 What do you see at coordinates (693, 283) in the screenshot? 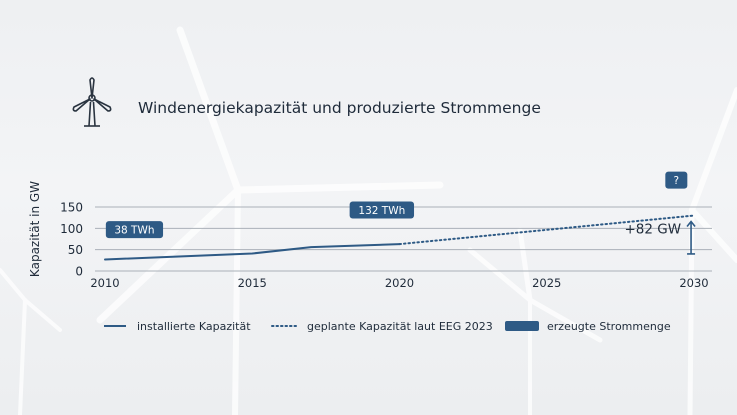
I see `x-tick-label: 2030` at bounding box center [693, 283].